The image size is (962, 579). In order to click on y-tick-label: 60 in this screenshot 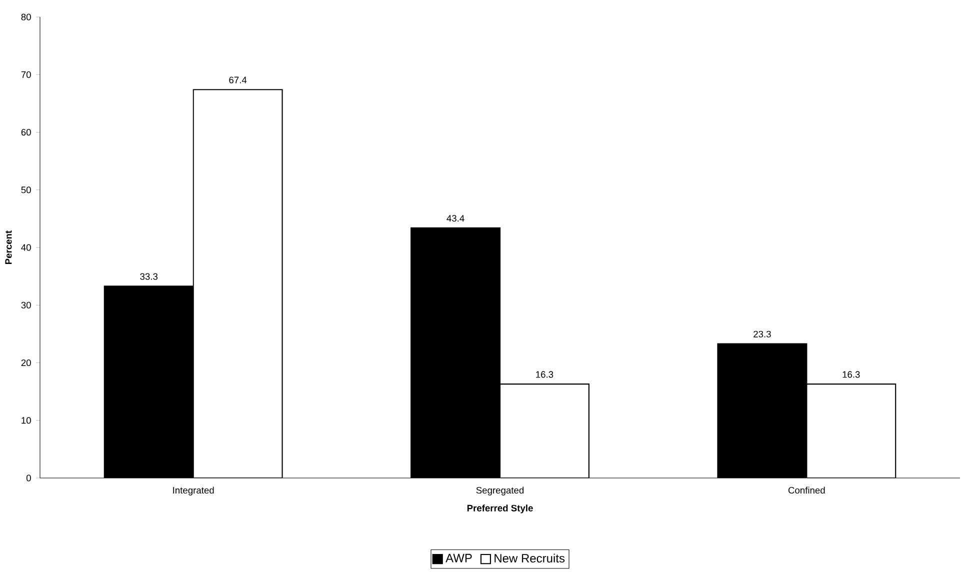, I will do `click(26, 132)`.